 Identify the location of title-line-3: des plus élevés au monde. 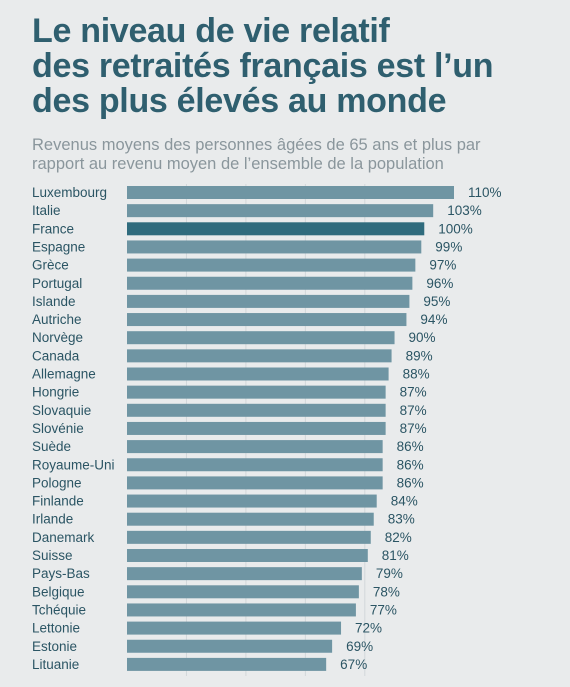
(239, 101).